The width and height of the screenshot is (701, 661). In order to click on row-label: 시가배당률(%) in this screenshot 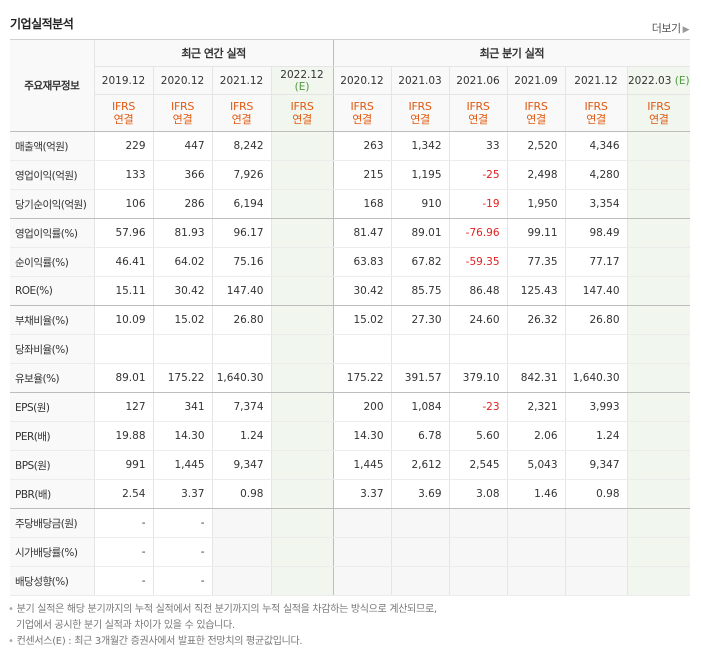, I will do `click(52, 552)`.